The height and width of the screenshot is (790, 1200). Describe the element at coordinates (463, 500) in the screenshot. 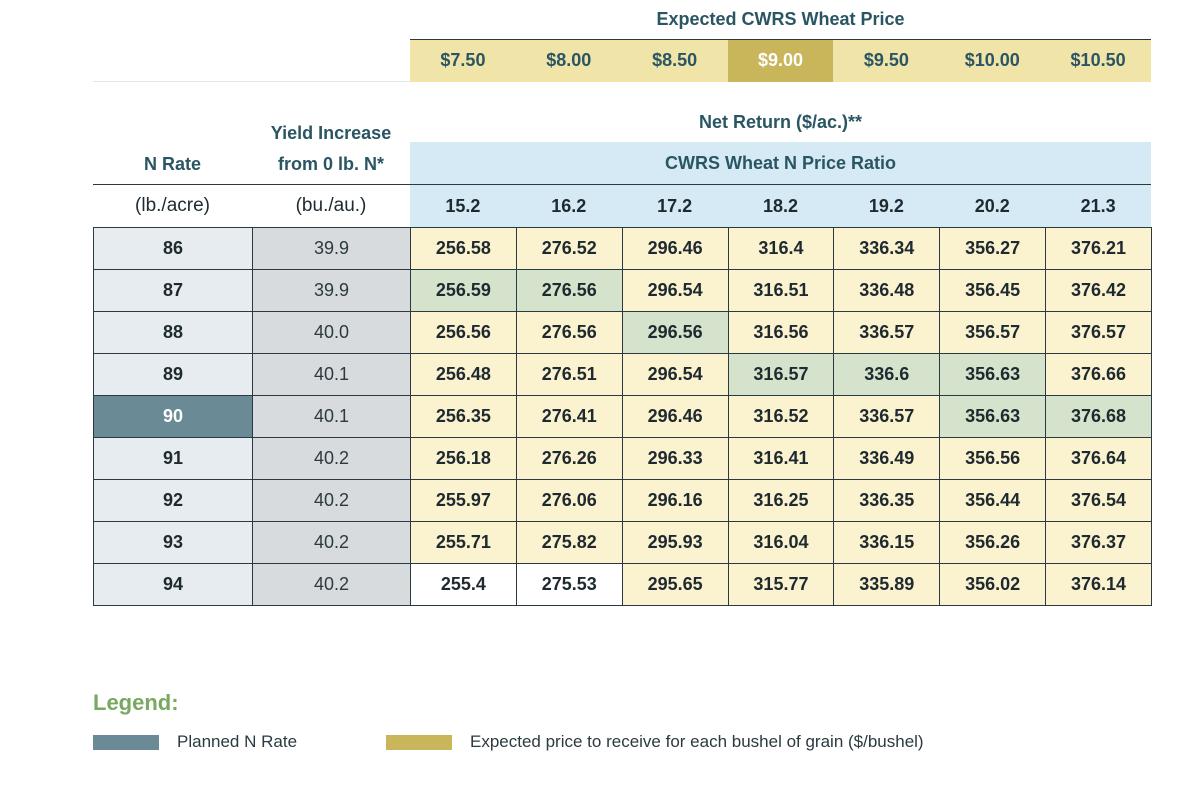

I see `net-return-cell: 255.97` at that location.